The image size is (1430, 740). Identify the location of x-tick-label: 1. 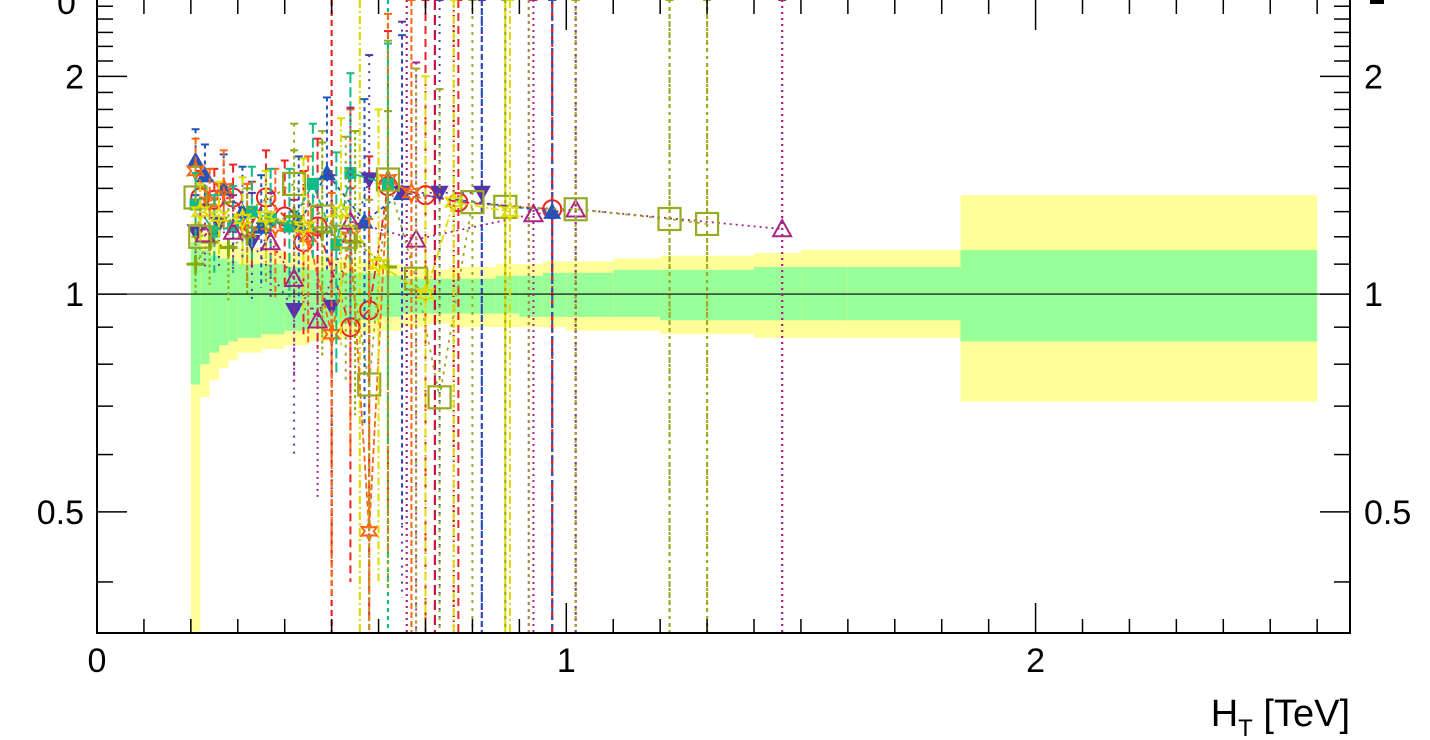
(566, 661).